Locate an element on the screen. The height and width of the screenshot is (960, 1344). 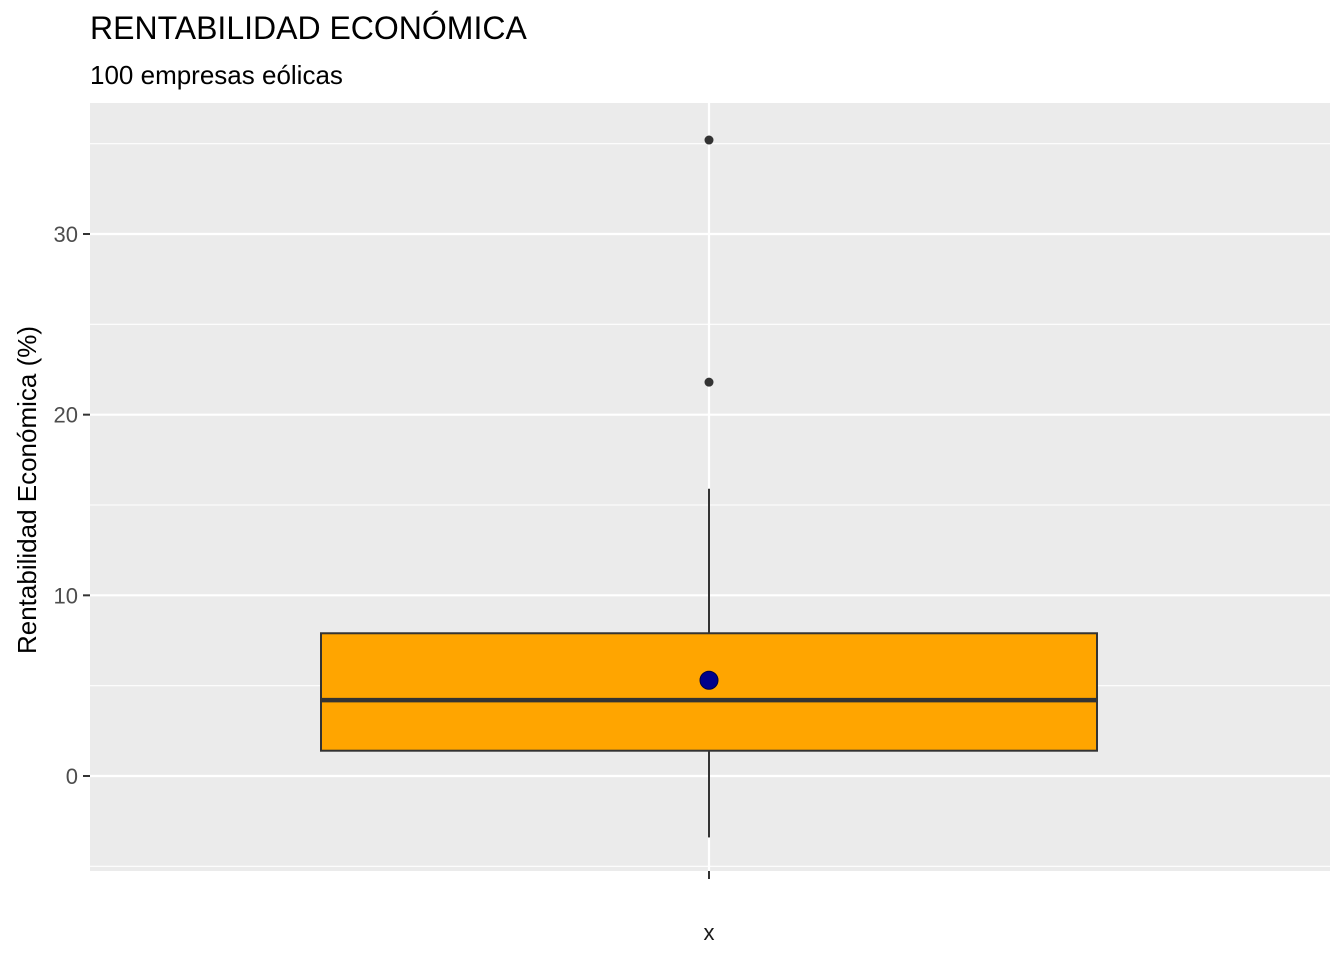
y-tick-label: 10 is located at coordinates (66, 595).